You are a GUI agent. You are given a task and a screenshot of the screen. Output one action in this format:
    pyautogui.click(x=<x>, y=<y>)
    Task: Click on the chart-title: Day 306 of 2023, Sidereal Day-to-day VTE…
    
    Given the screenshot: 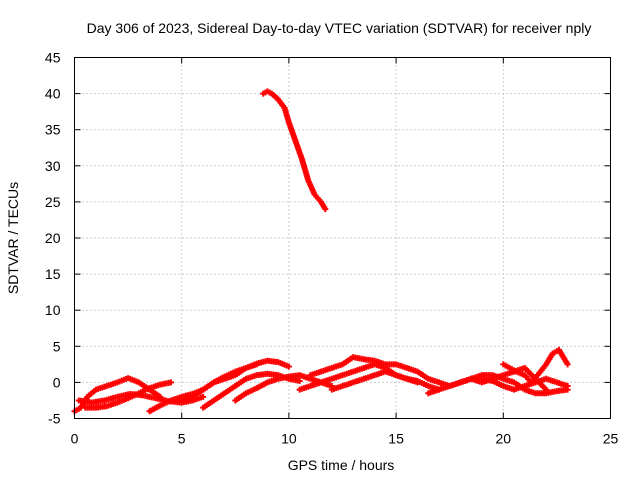 What is the action you would take?
    pyautogui.click(x=339, y=28)
    